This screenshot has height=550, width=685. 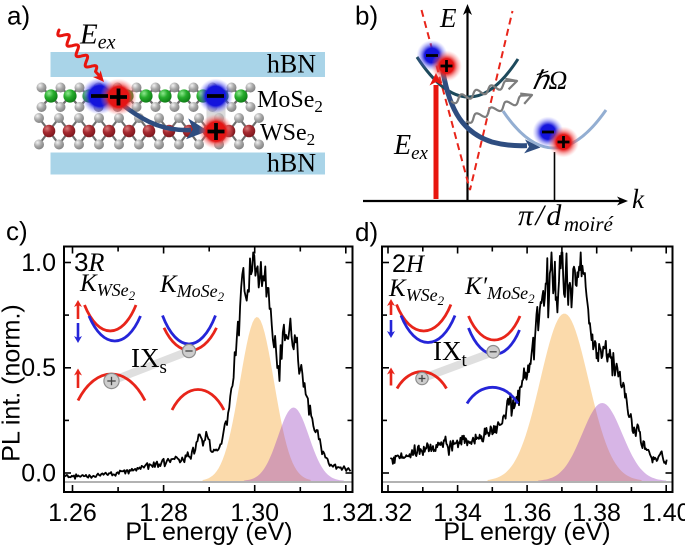 What do you see at coordinates (38, 368) in the screenshot?
I see `svg-text: 0.5` at bounding box center [38, 368].